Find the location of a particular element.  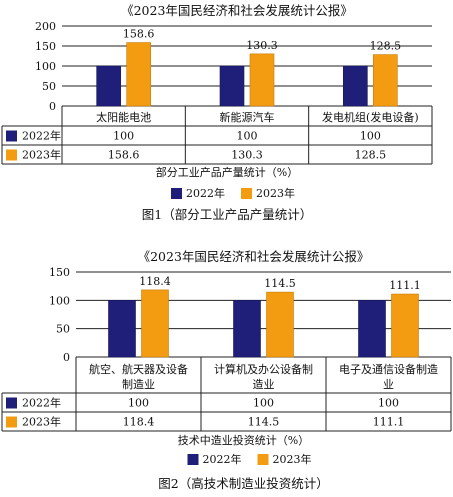

chart1-table-cell-1-2: 128.5 is located at coordinates (371, 155).